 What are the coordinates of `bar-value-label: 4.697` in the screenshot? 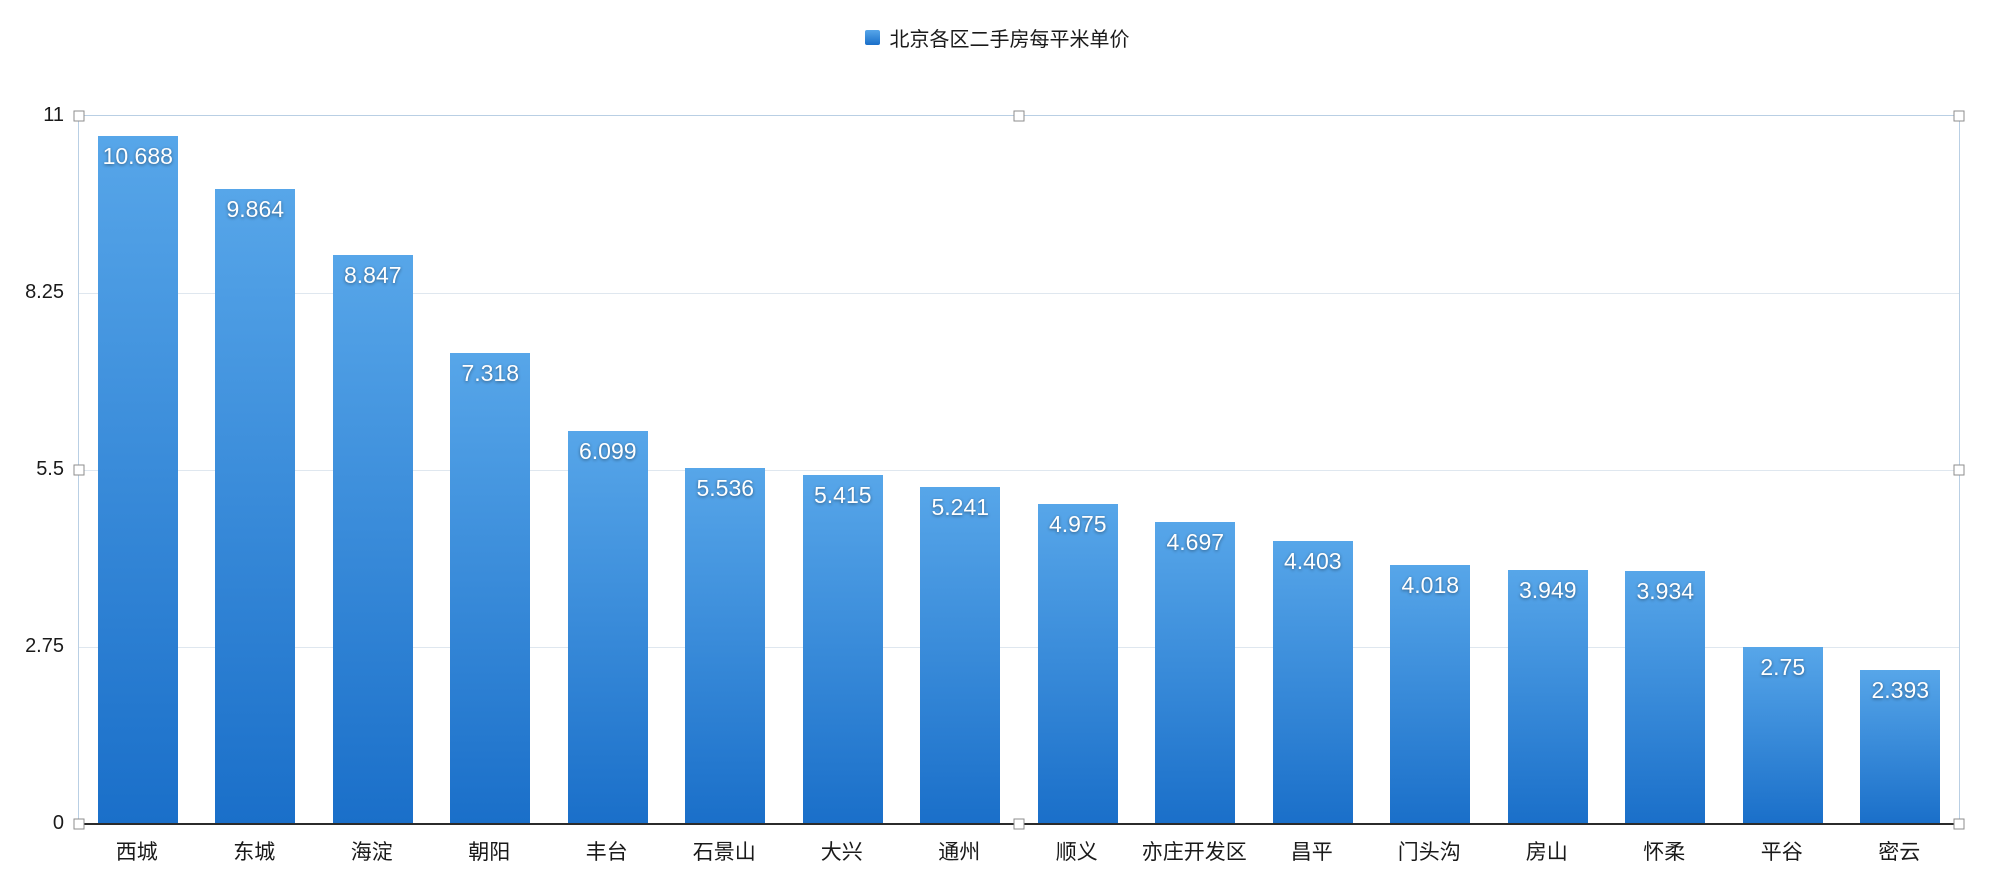 It's located at (1195, 541).